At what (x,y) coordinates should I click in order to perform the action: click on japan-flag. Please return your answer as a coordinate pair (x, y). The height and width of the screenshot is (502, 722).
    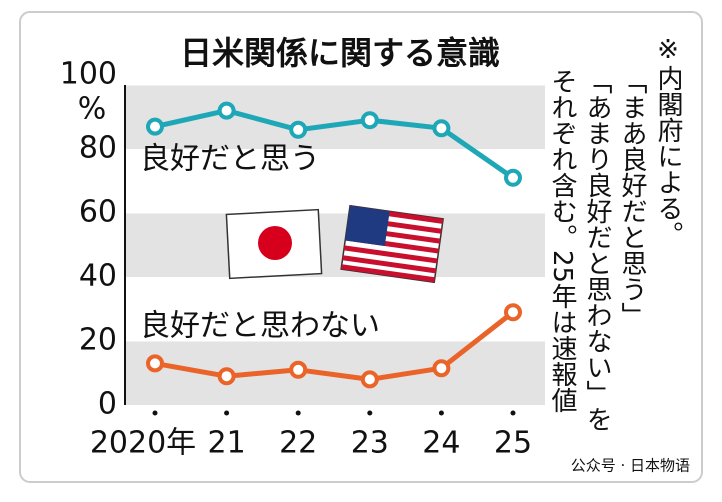
    Looking at the image, I should click on (274, 244).